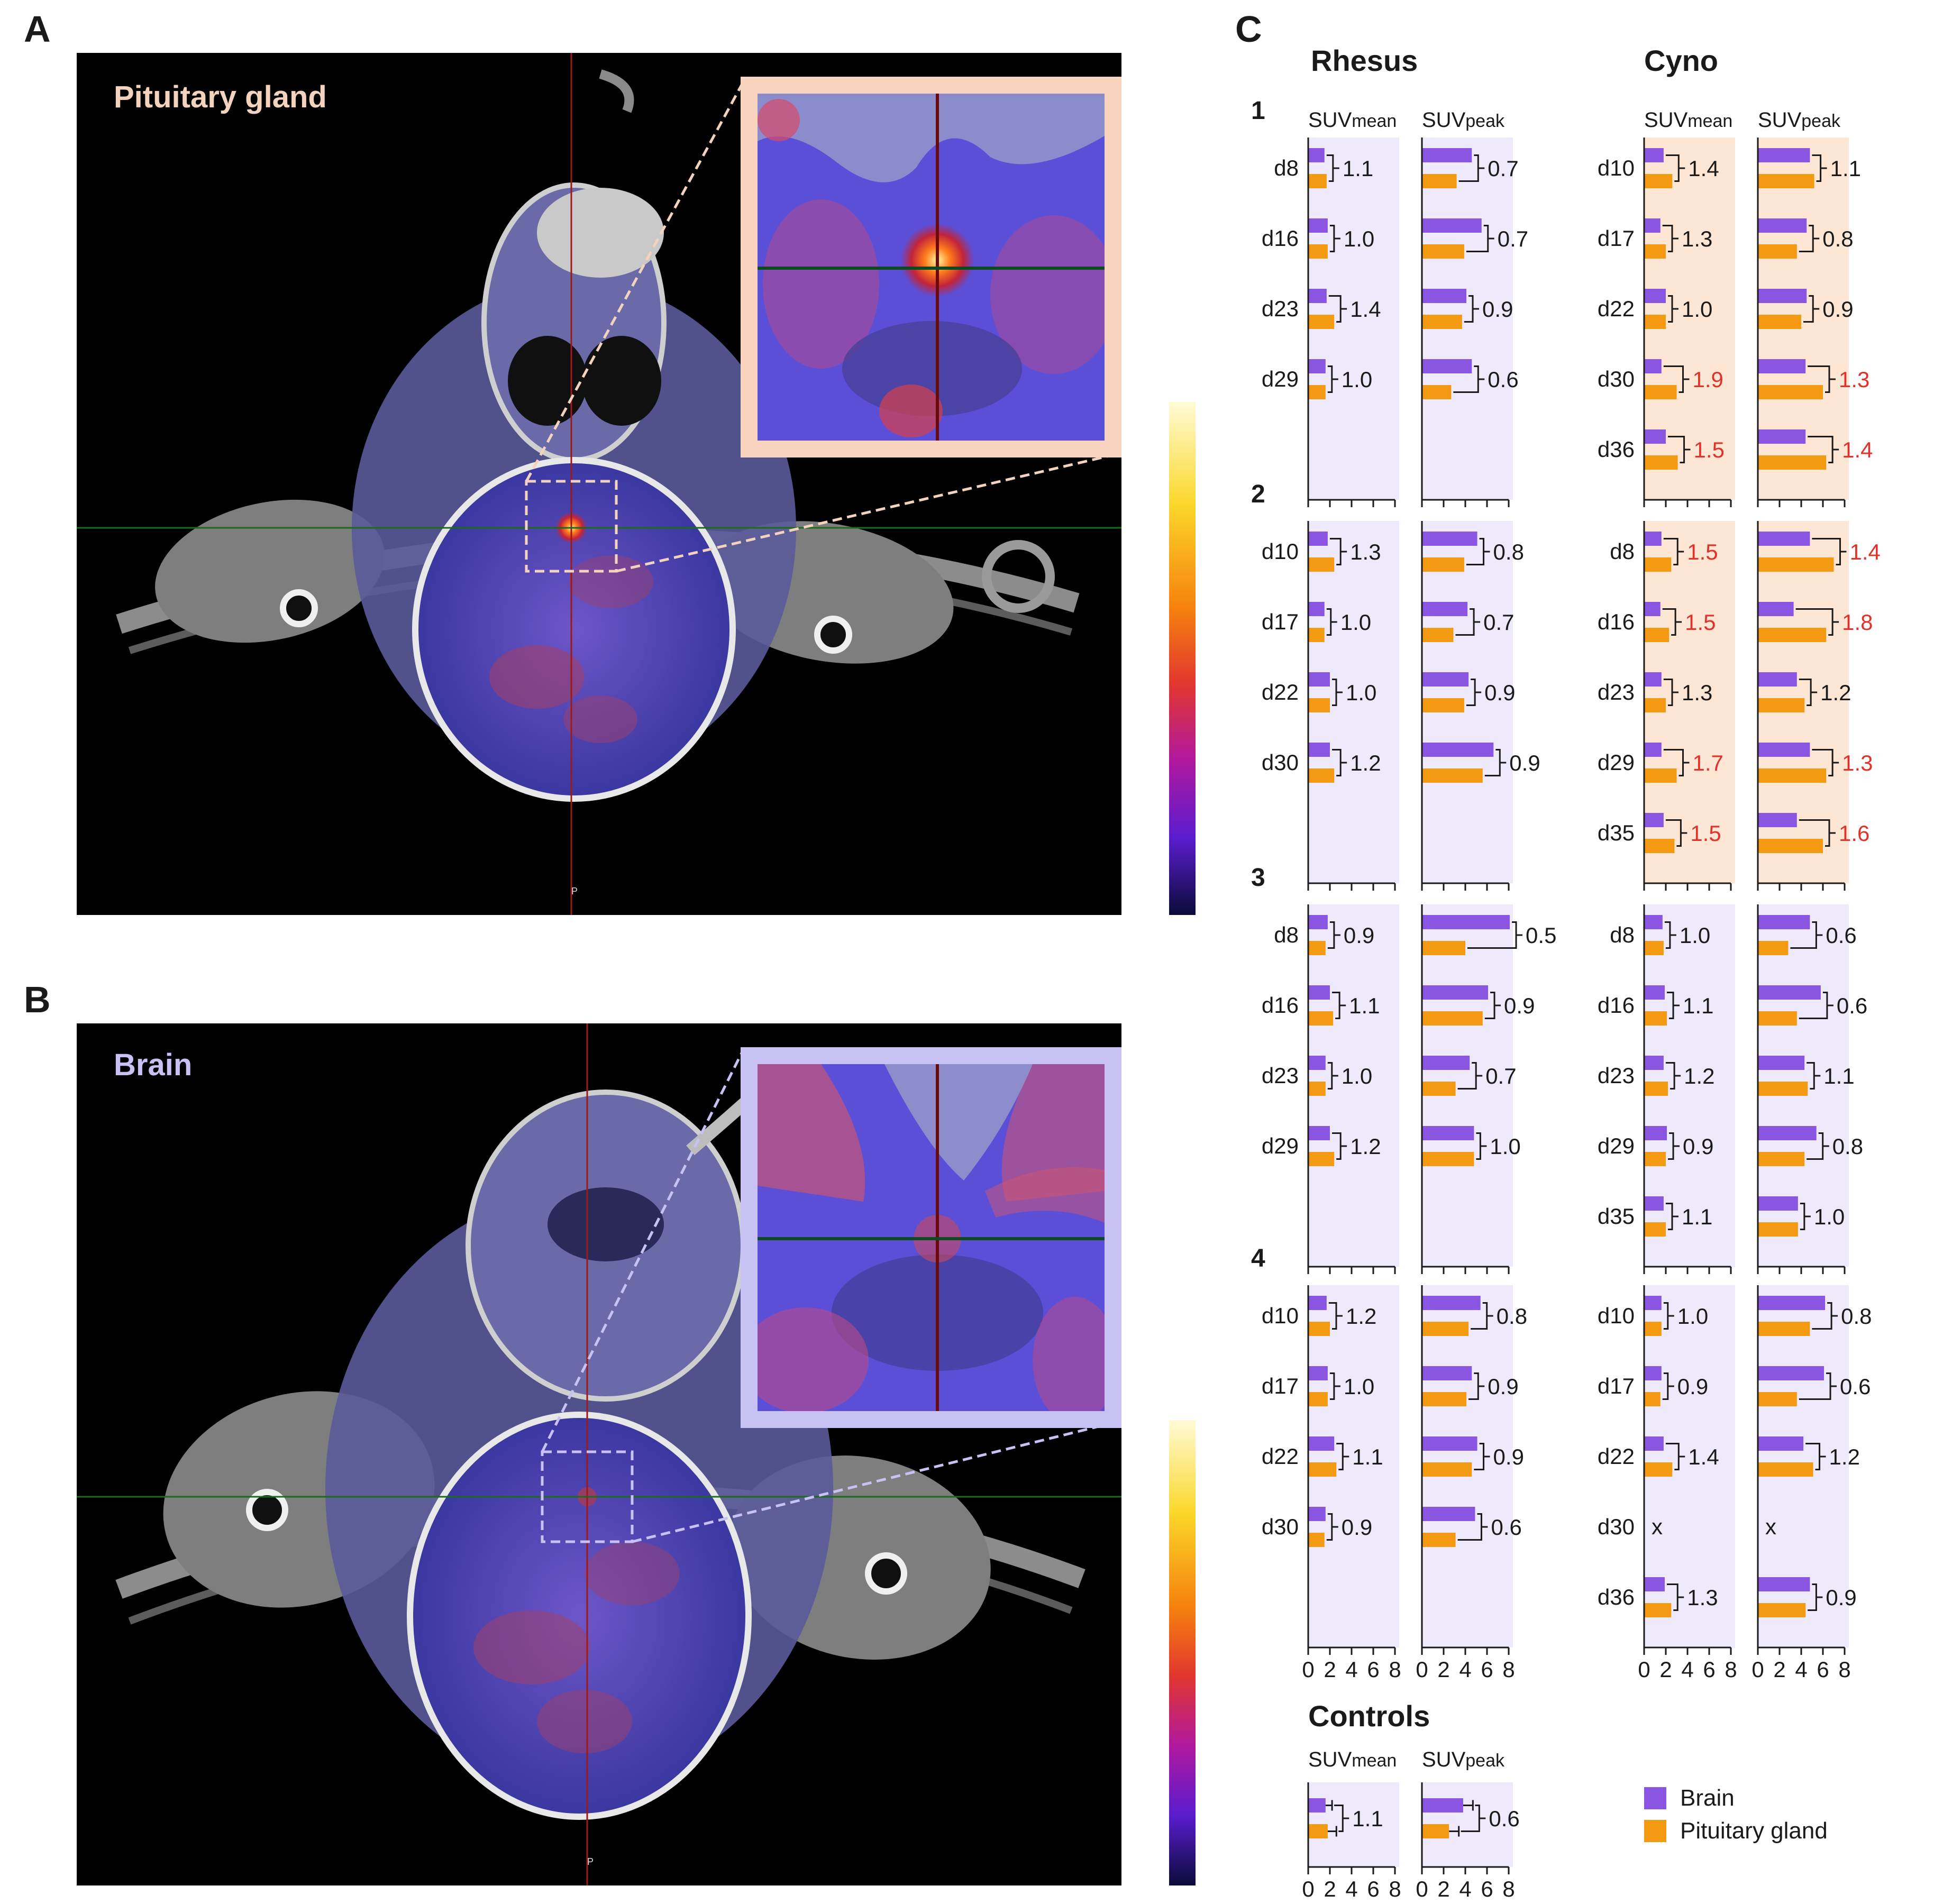 This screenshot has width=1934, height=1904. I want to click on bar-brain-peak-cyno-3-d29, so click(1787, 1133).